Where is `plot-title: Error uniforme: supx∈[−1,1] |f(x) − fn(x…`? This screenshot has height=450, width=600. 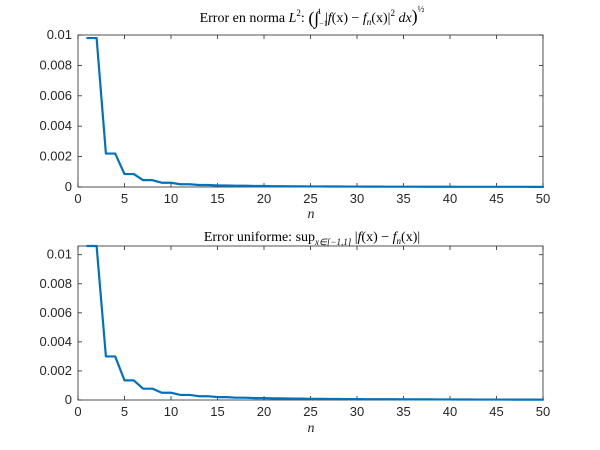 plot-title: Error uniforme: supx∈[−1,1] |f(x) − fn(x… is located at coordinates (312, 238).